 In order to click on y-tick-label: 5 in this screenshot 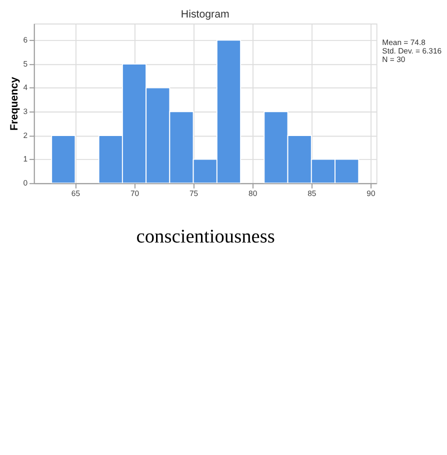, I will do `click(25, 63)`.